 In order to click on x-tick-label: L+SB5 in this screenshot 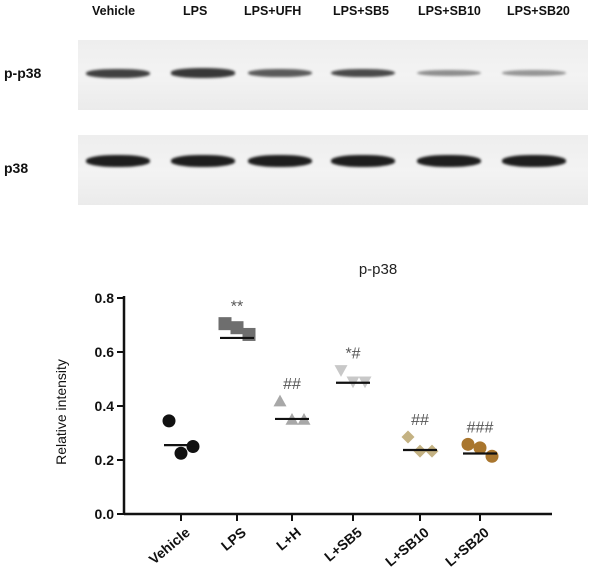, I will do `click(343, 544)`.